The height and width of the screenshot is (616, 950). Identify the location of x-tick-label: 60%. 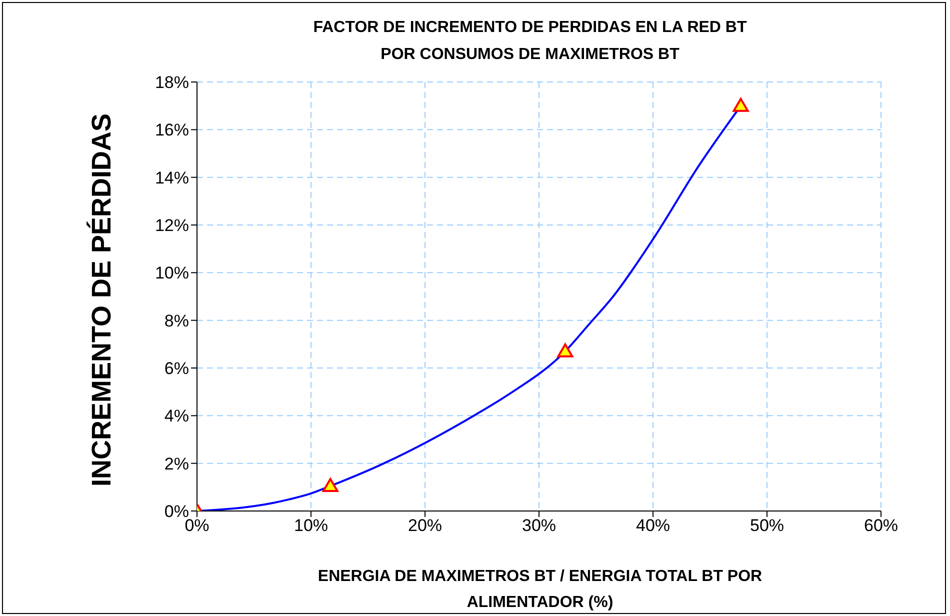
(881, 526).